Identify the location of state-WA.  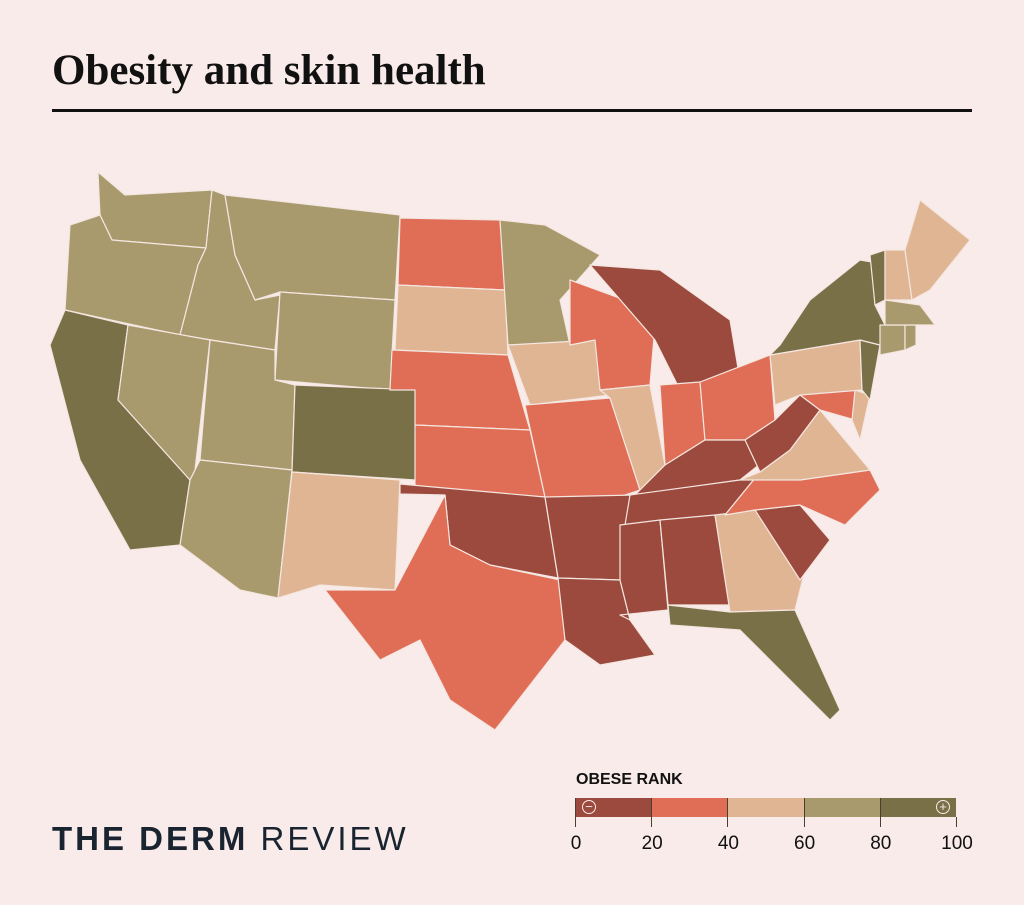
(155, 210).